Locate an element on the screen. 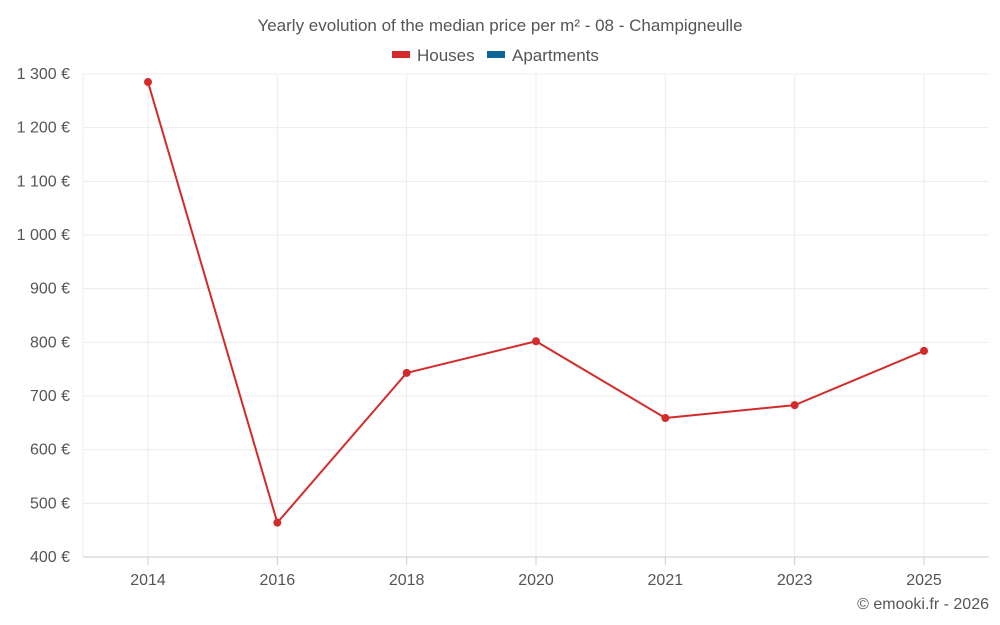 This screenshot has width=1000, height=625. legend: Houses Apartments is located at coordinates (495, 55).